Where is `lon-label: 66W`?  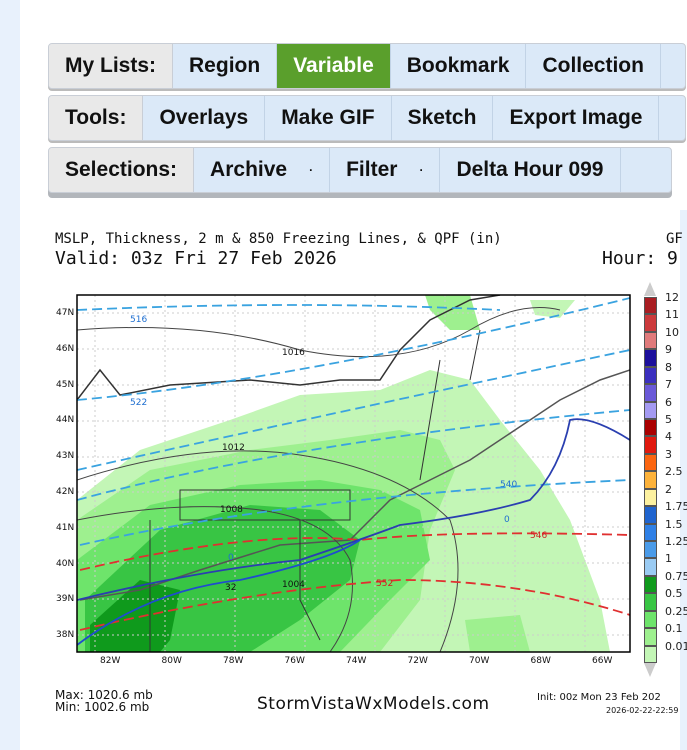
lon-label: 66W is located at coordinates (602, 661).